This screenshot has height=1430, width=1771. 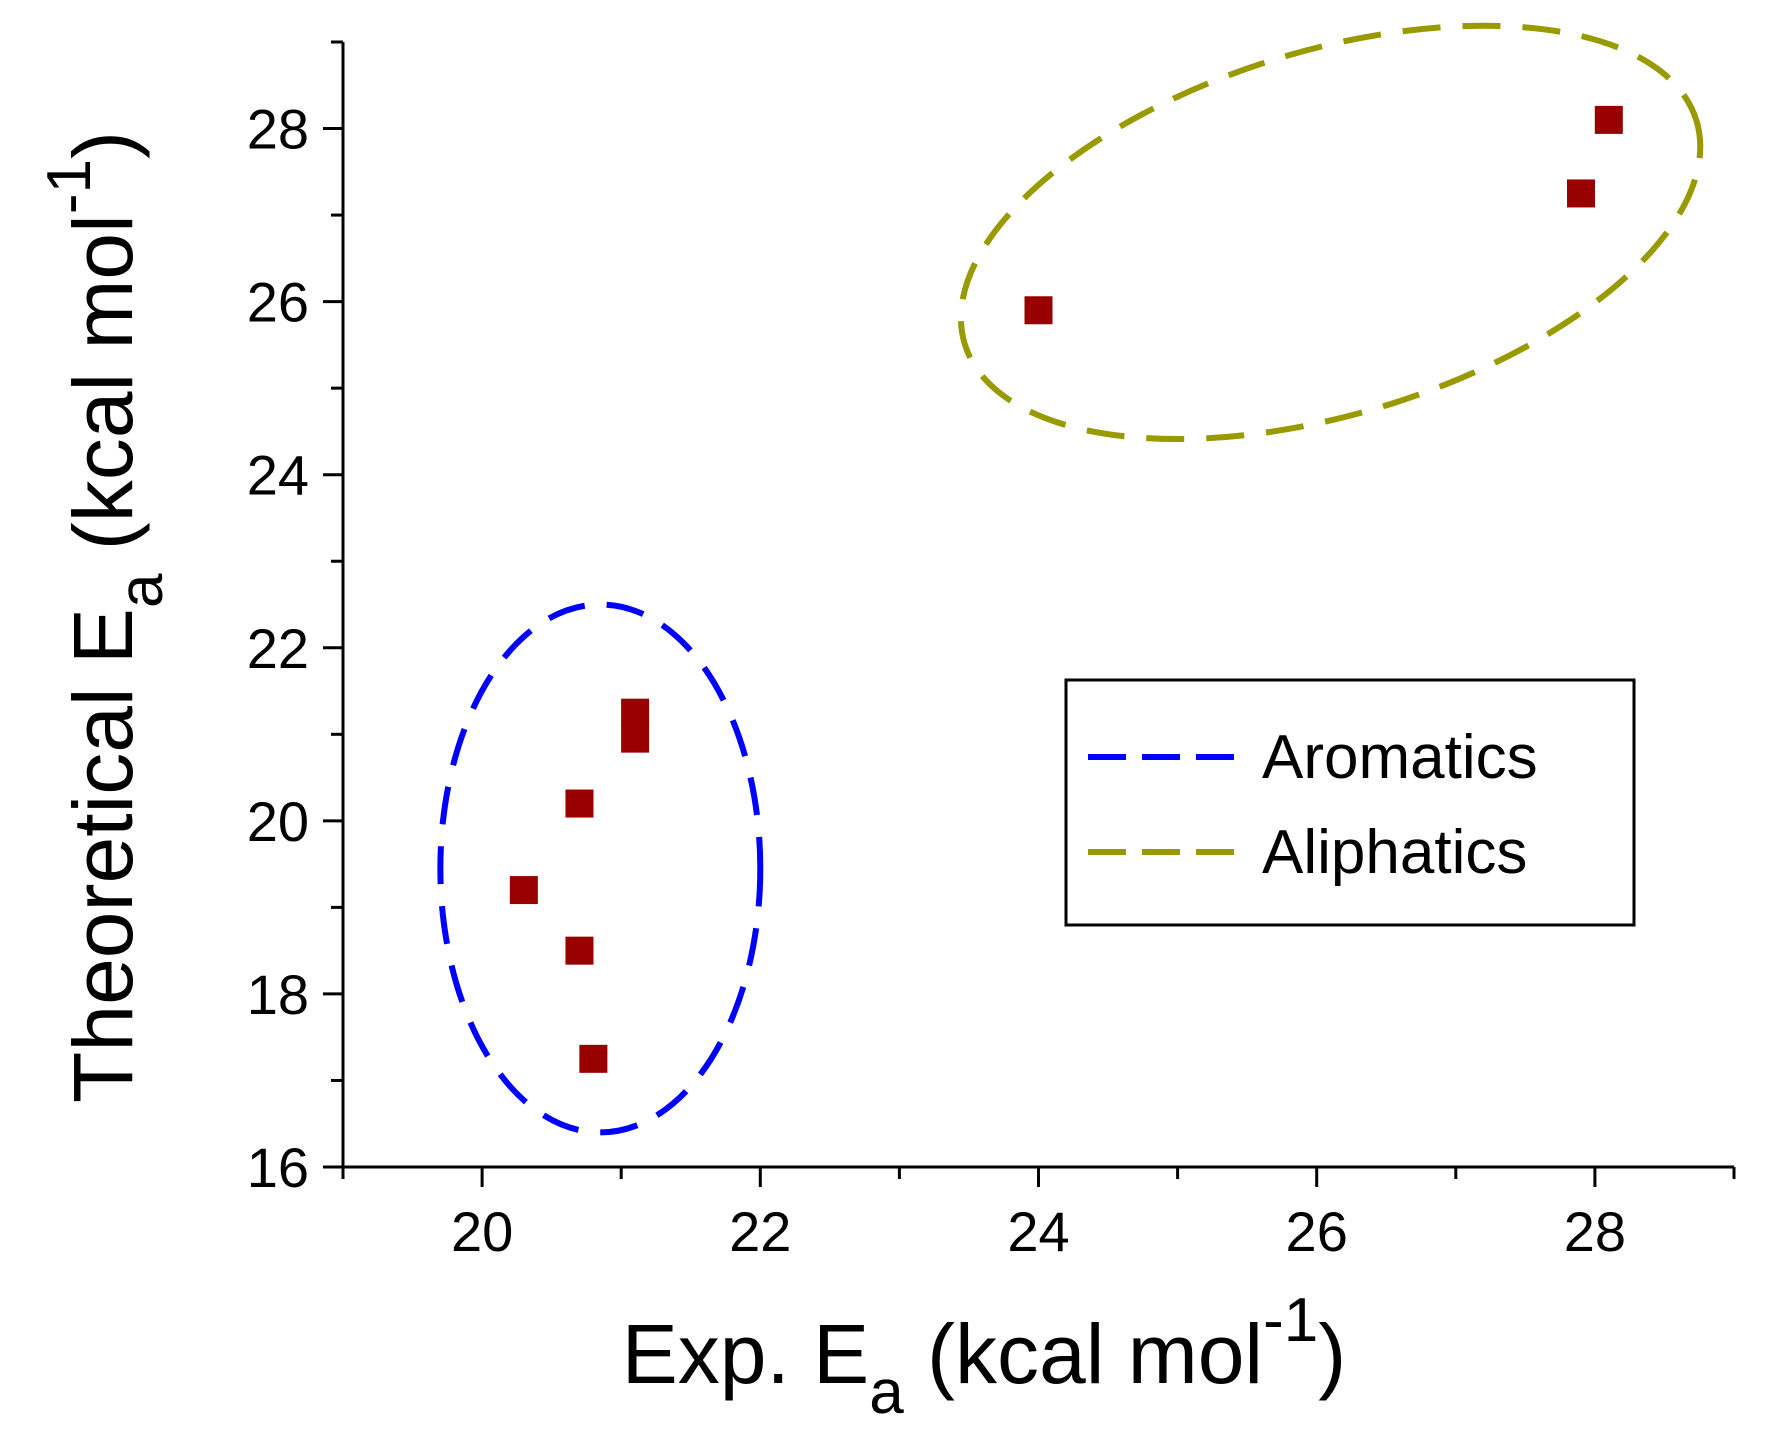 What do you see at coordinates (278, 129) in the screenshot?
I see `y-tick-label: 28` at bounding box center [278, 129].